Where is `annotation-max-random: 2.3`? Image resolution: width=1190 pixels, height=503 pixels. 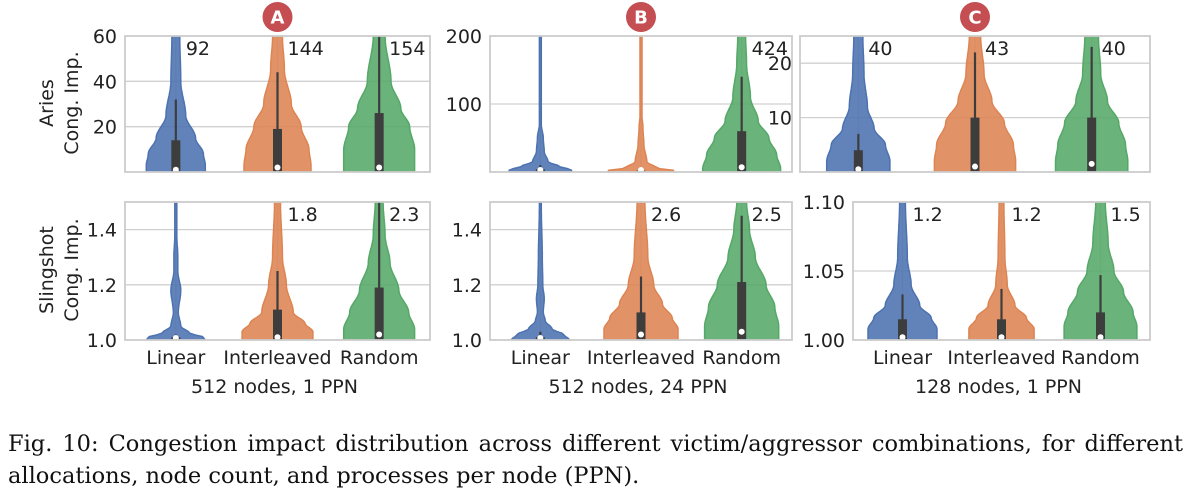
annotation-max-random: 2.3 is located at coordinates (404, 215).